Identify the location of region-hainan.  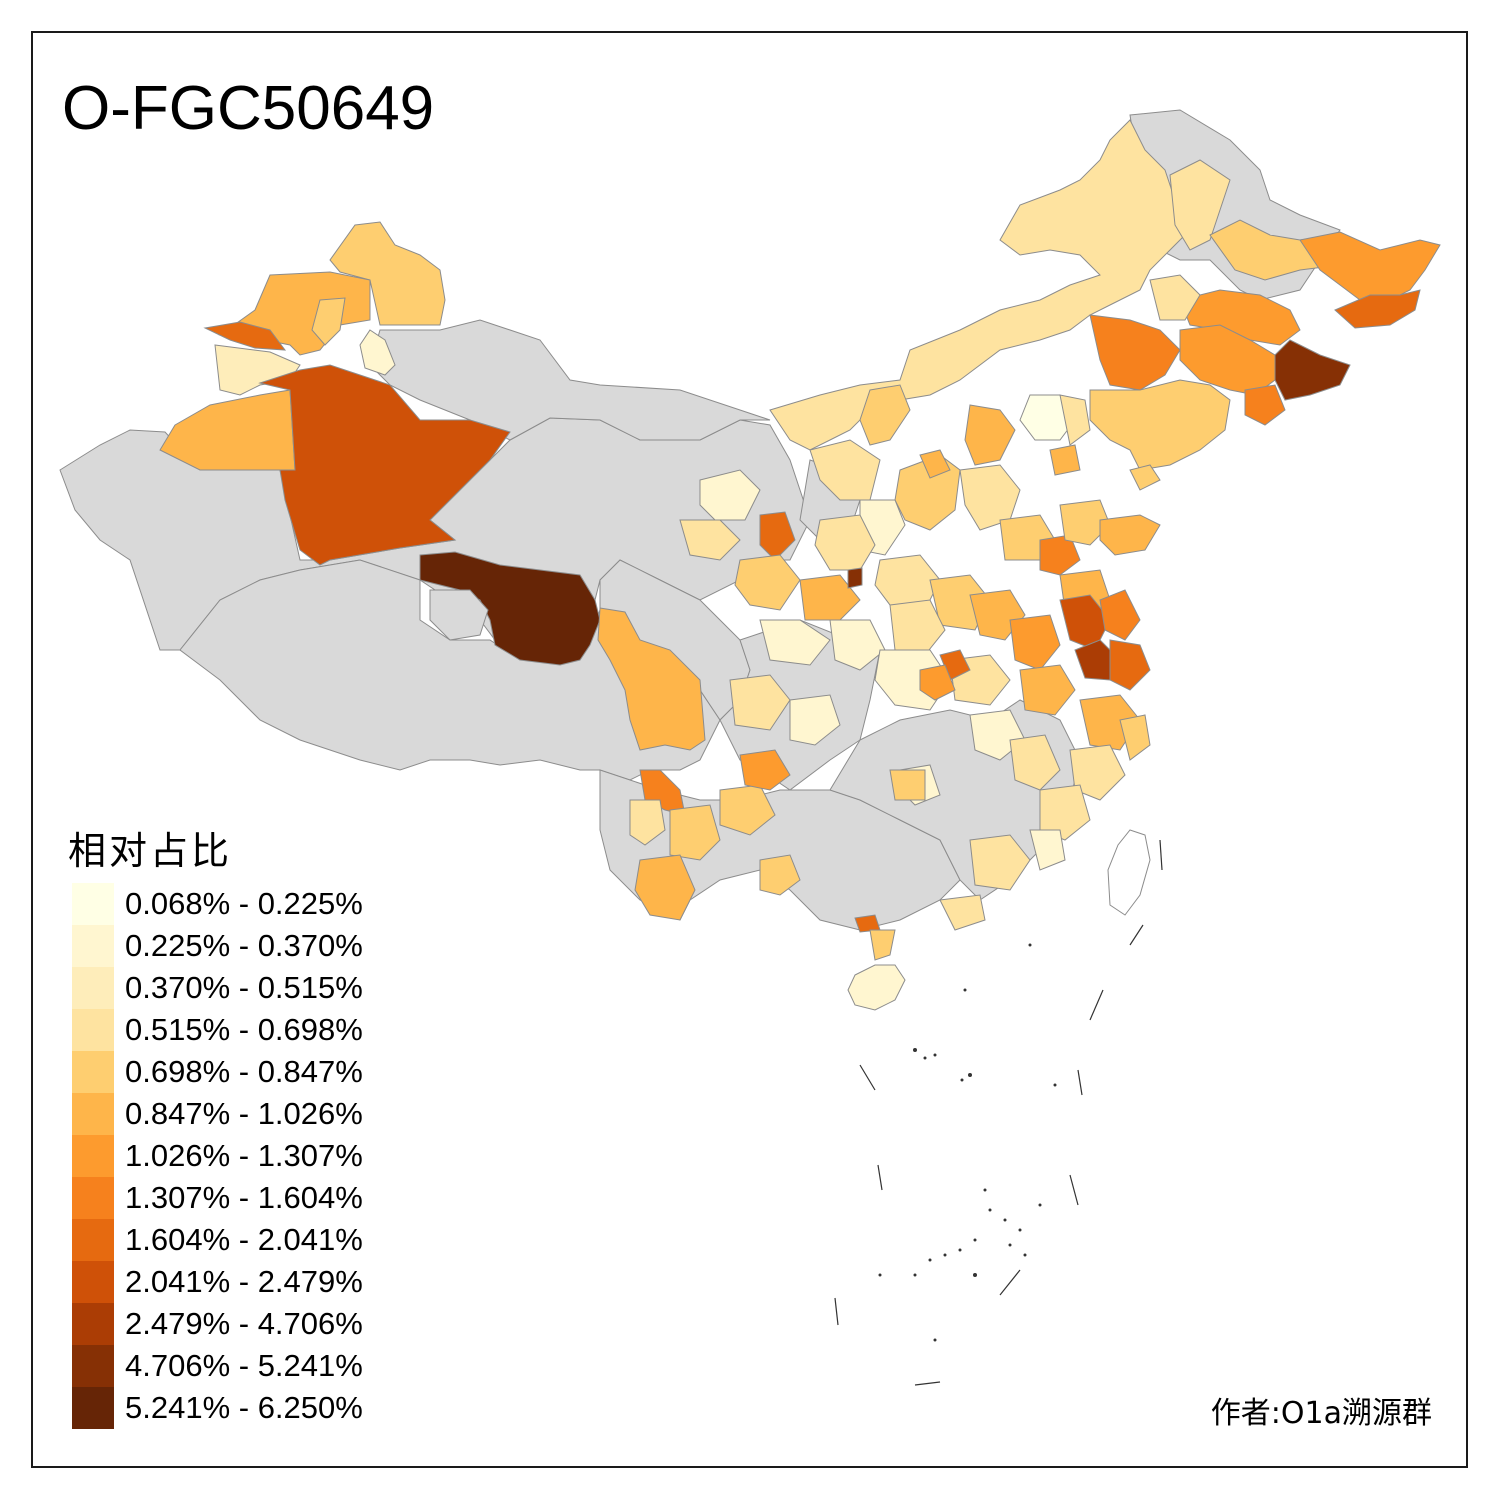
(876, 987).